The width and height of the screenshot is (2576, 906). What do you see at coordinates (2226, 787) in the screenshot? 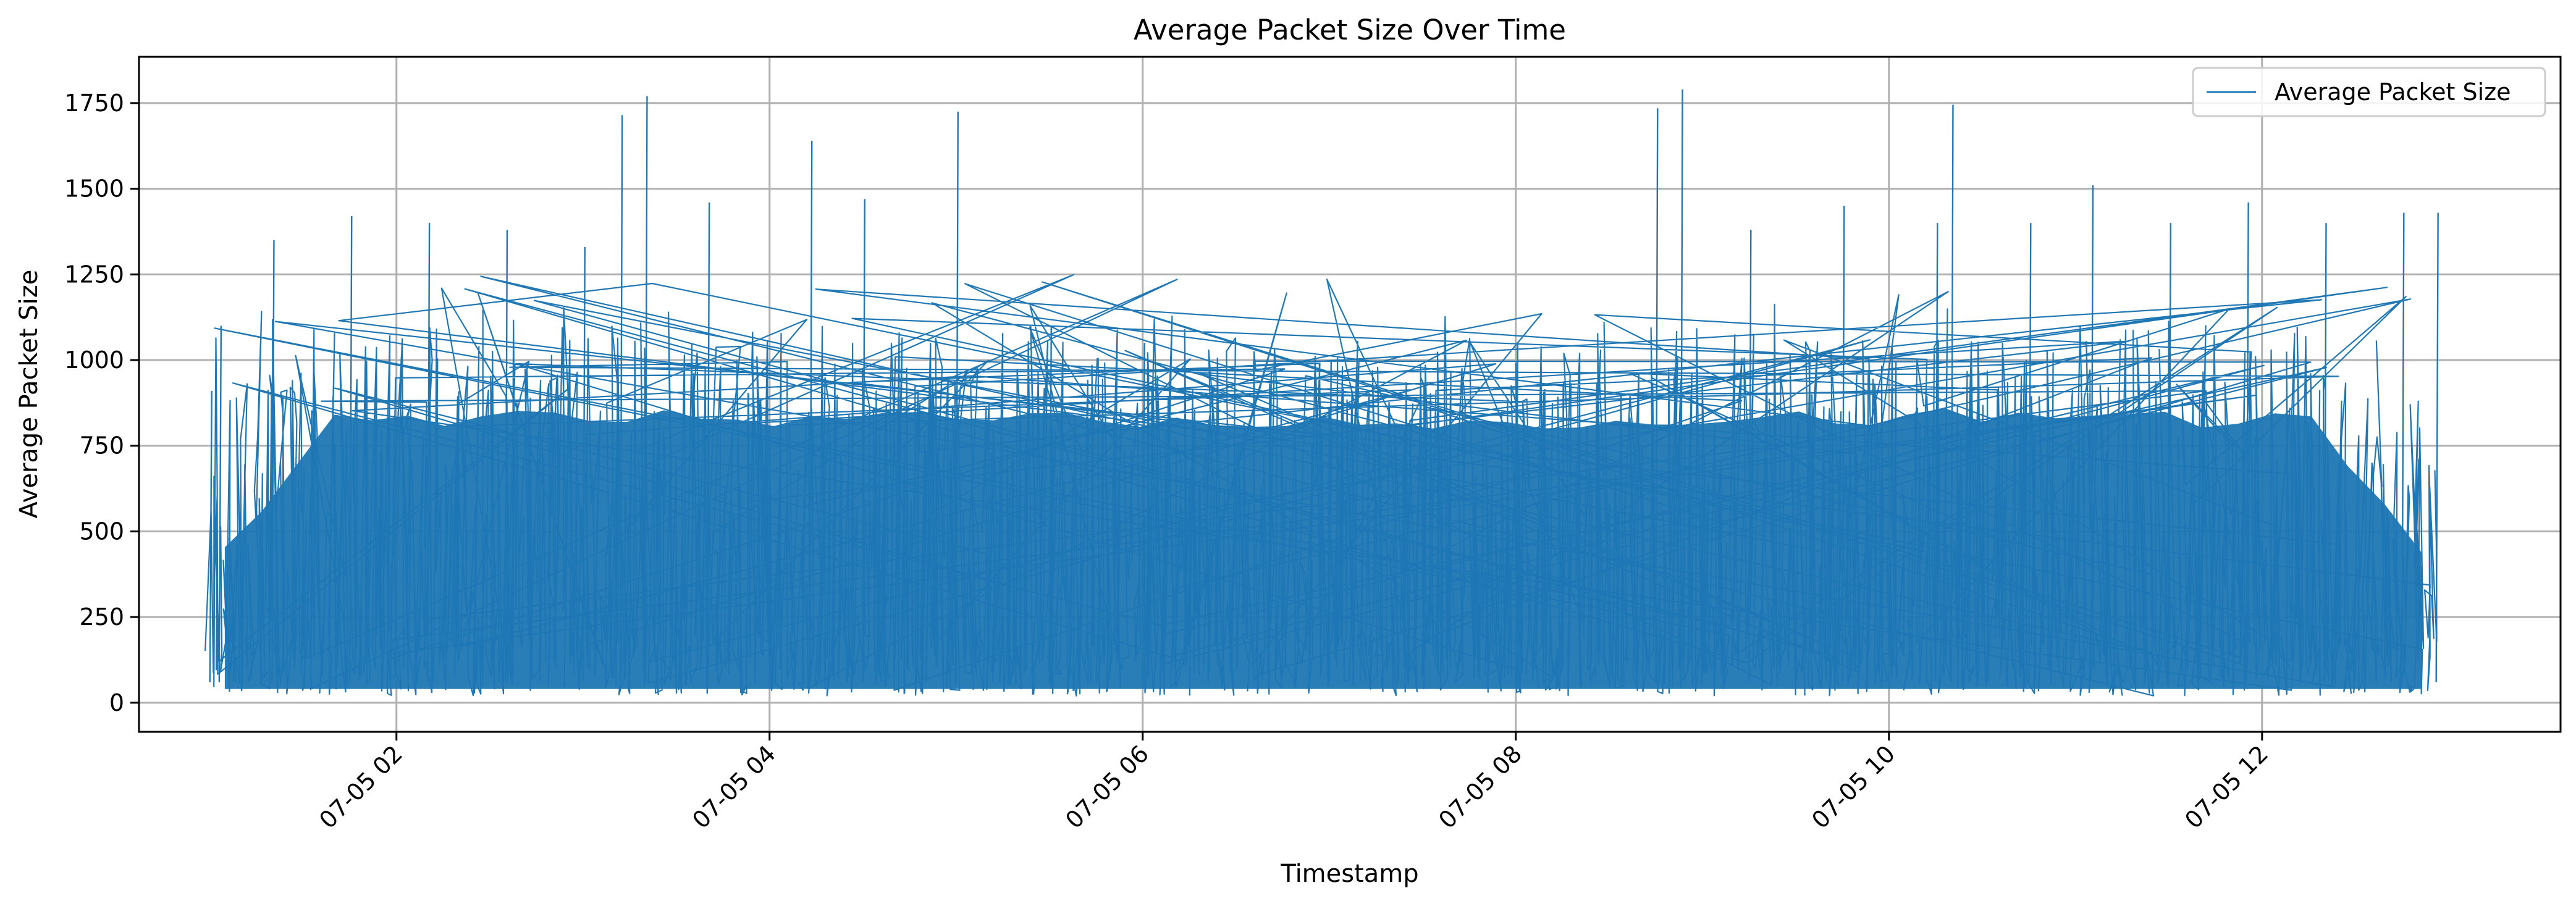
I see `x-tick-label: 07-05 12` at bounding box center [2226, 787].